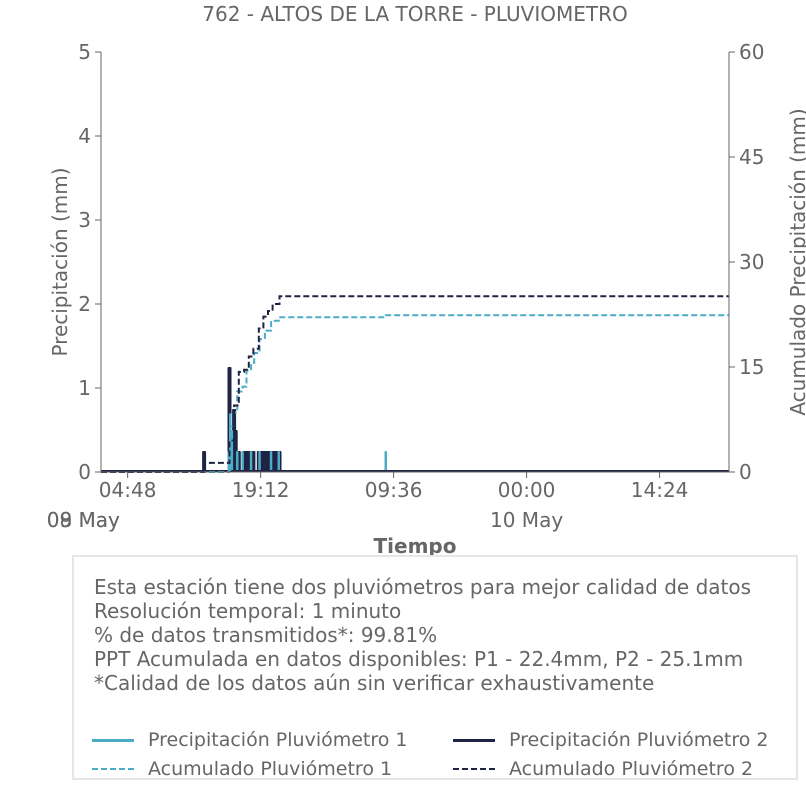  I want to click on y-axis-left-ticks: 0 1 2 3 4 5, so click(89, 262).